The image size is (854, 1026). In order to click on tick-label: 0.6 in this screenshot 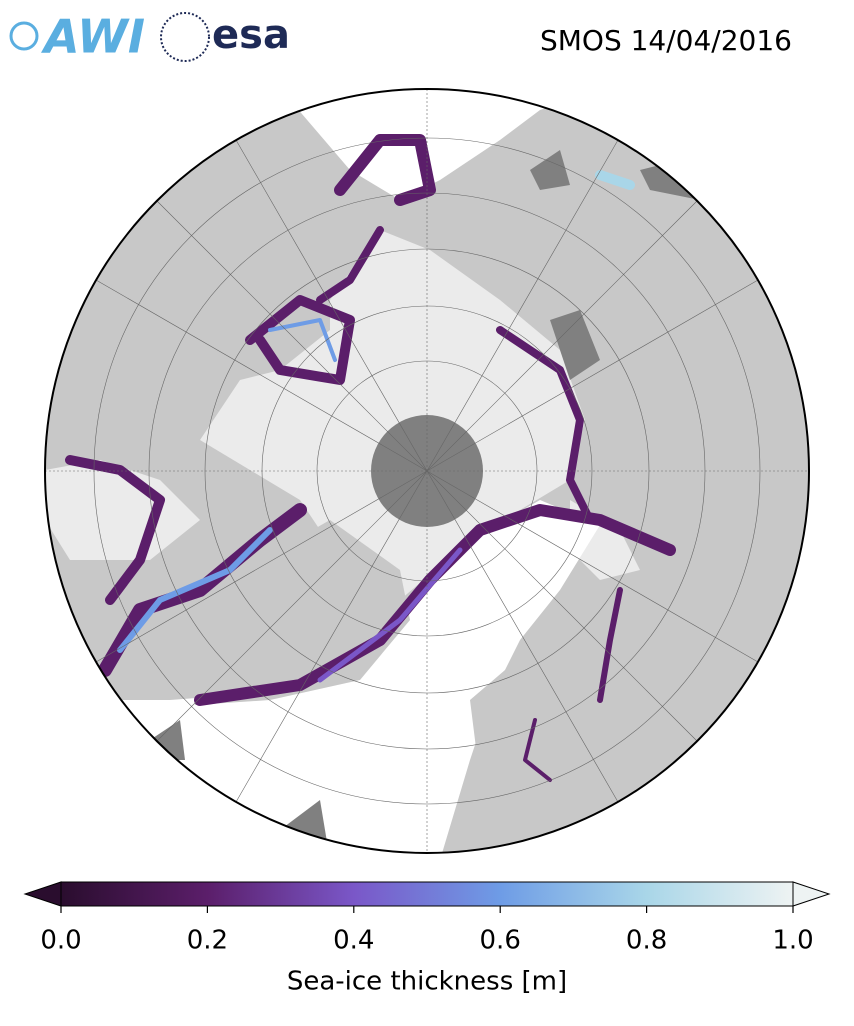, I will do `click(500, 941)`.